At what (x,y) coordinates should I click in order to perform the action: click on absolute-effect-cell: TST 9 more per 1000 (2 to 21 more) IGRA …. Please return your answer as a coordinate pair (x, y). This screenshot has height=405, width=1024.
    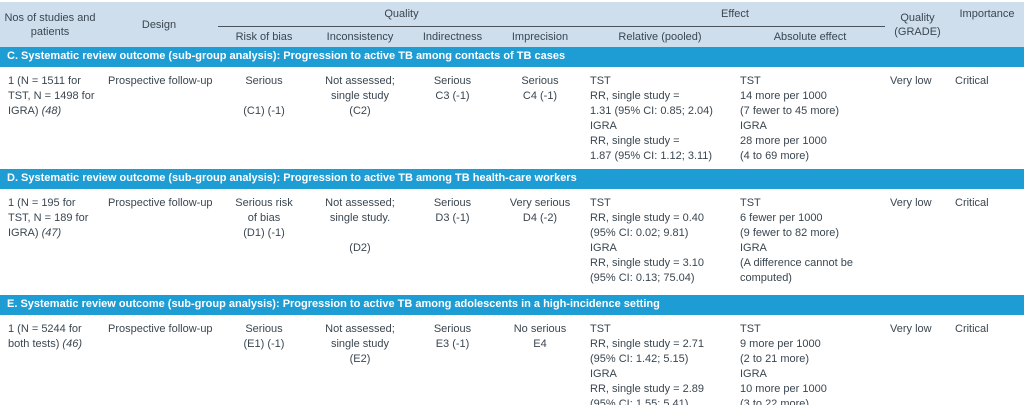
    Looking at the image, I should click on (810, 360).